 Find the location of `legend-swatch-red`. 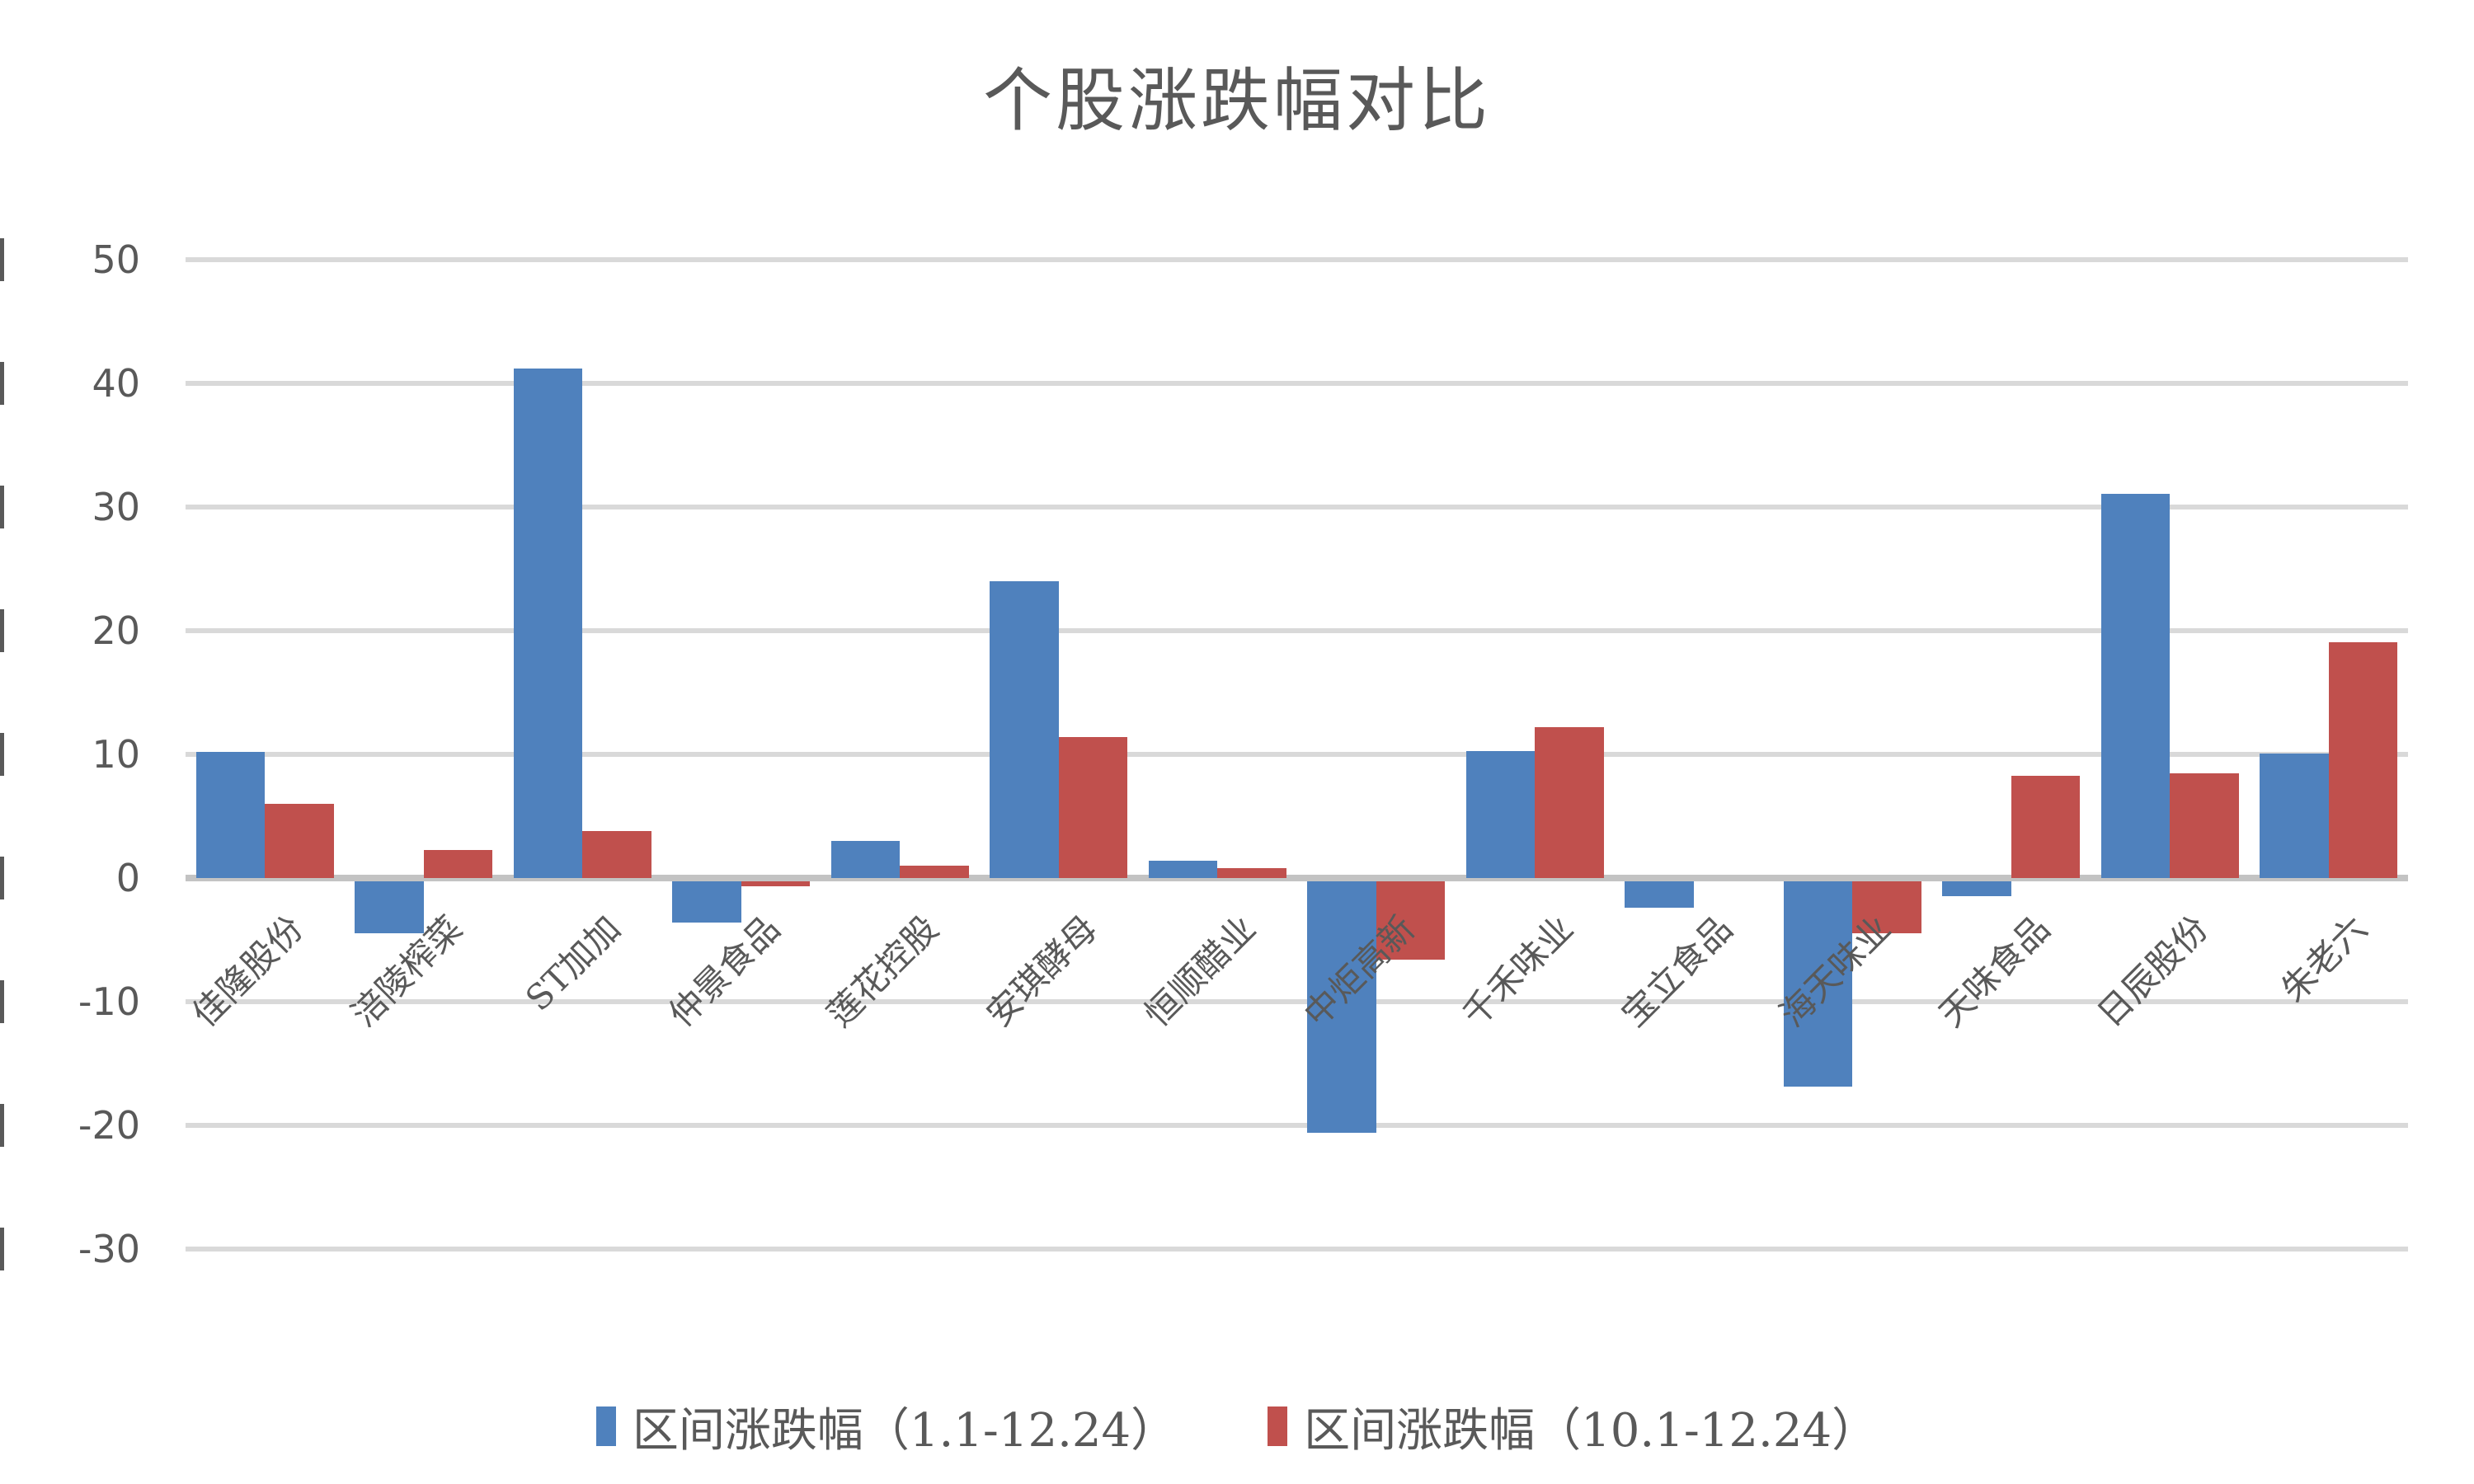

legend-swatch-red is located at coordinates (1278, 1426).